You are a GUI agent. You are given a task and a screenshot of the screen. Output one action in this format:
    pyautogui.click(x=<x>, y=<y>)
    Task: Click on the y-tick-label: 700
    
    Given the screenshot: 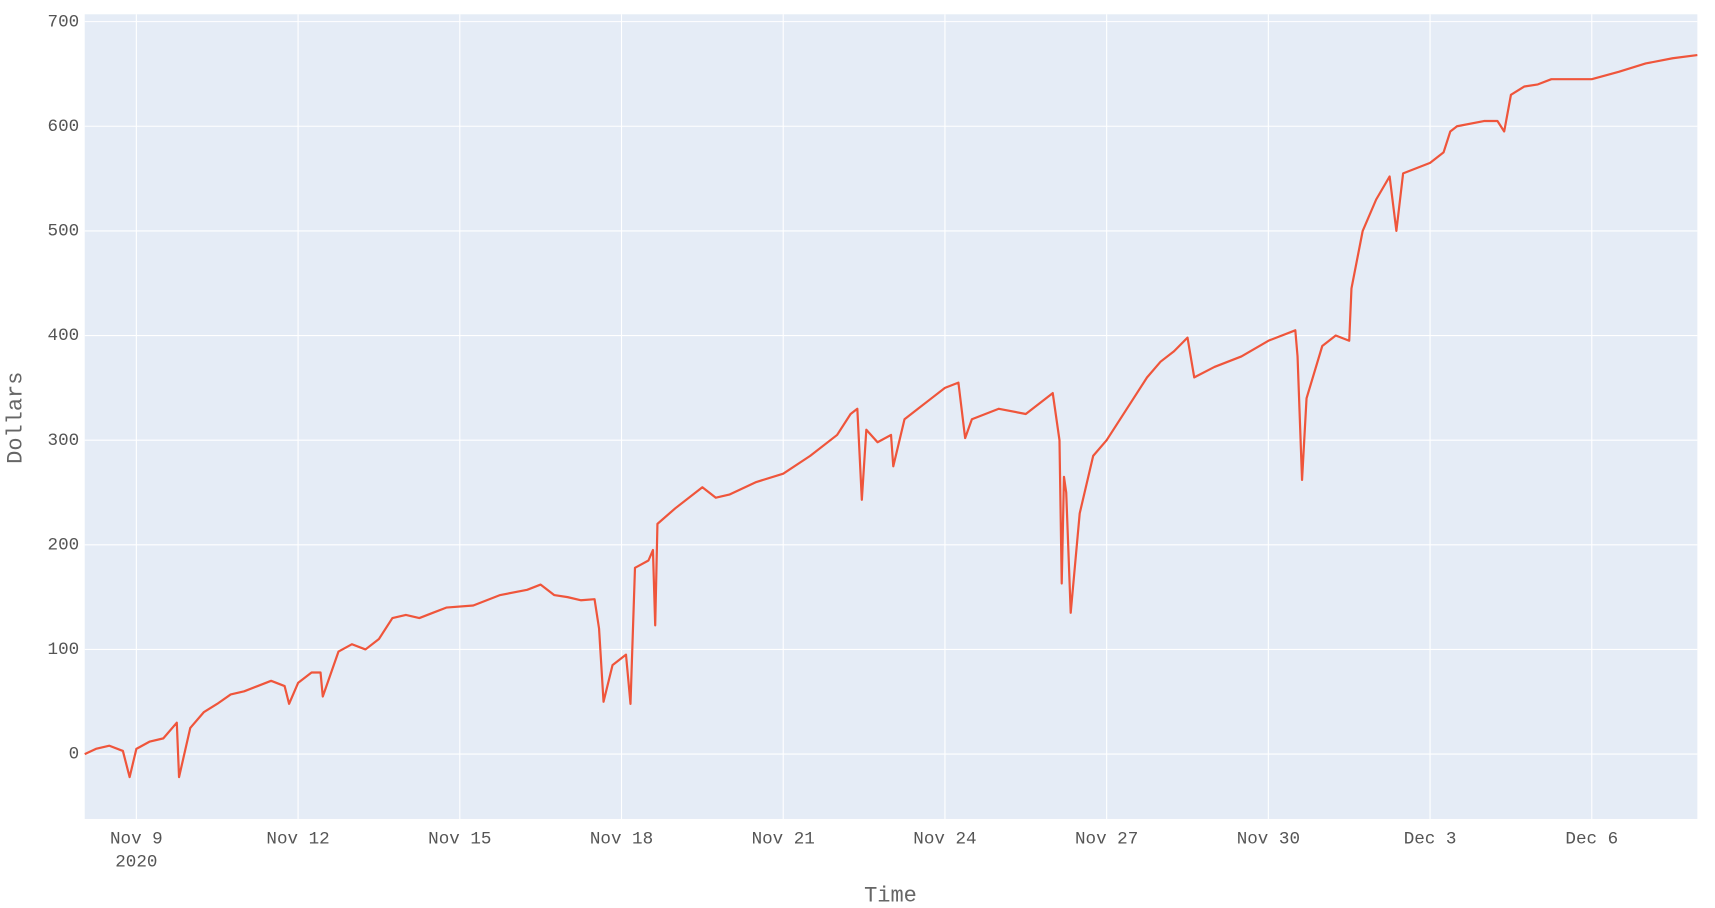 What is the action you would take?
    pyautogui.click(x=64, y=22)
    